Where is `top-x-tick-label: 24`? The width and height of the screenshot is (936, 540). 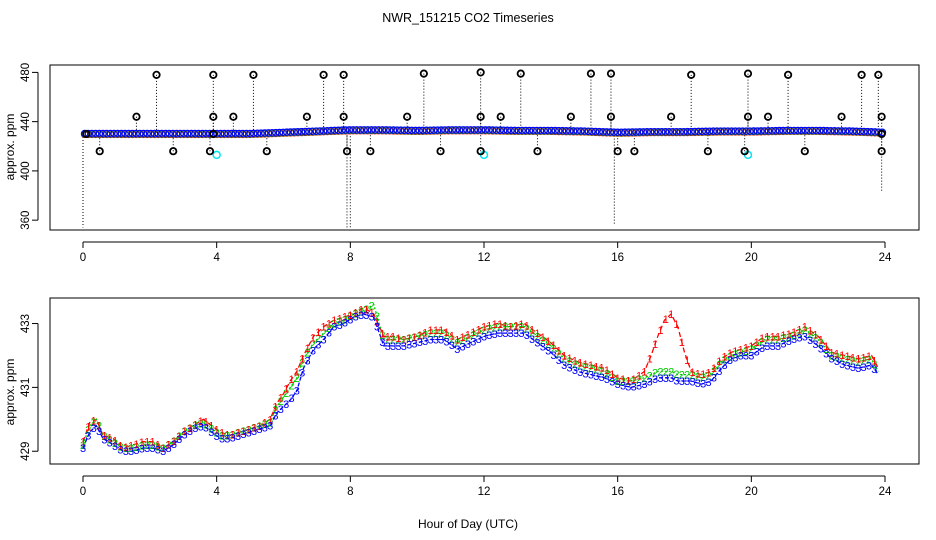 top-x-tick-label: 24 is located at coordinates (885, 258).